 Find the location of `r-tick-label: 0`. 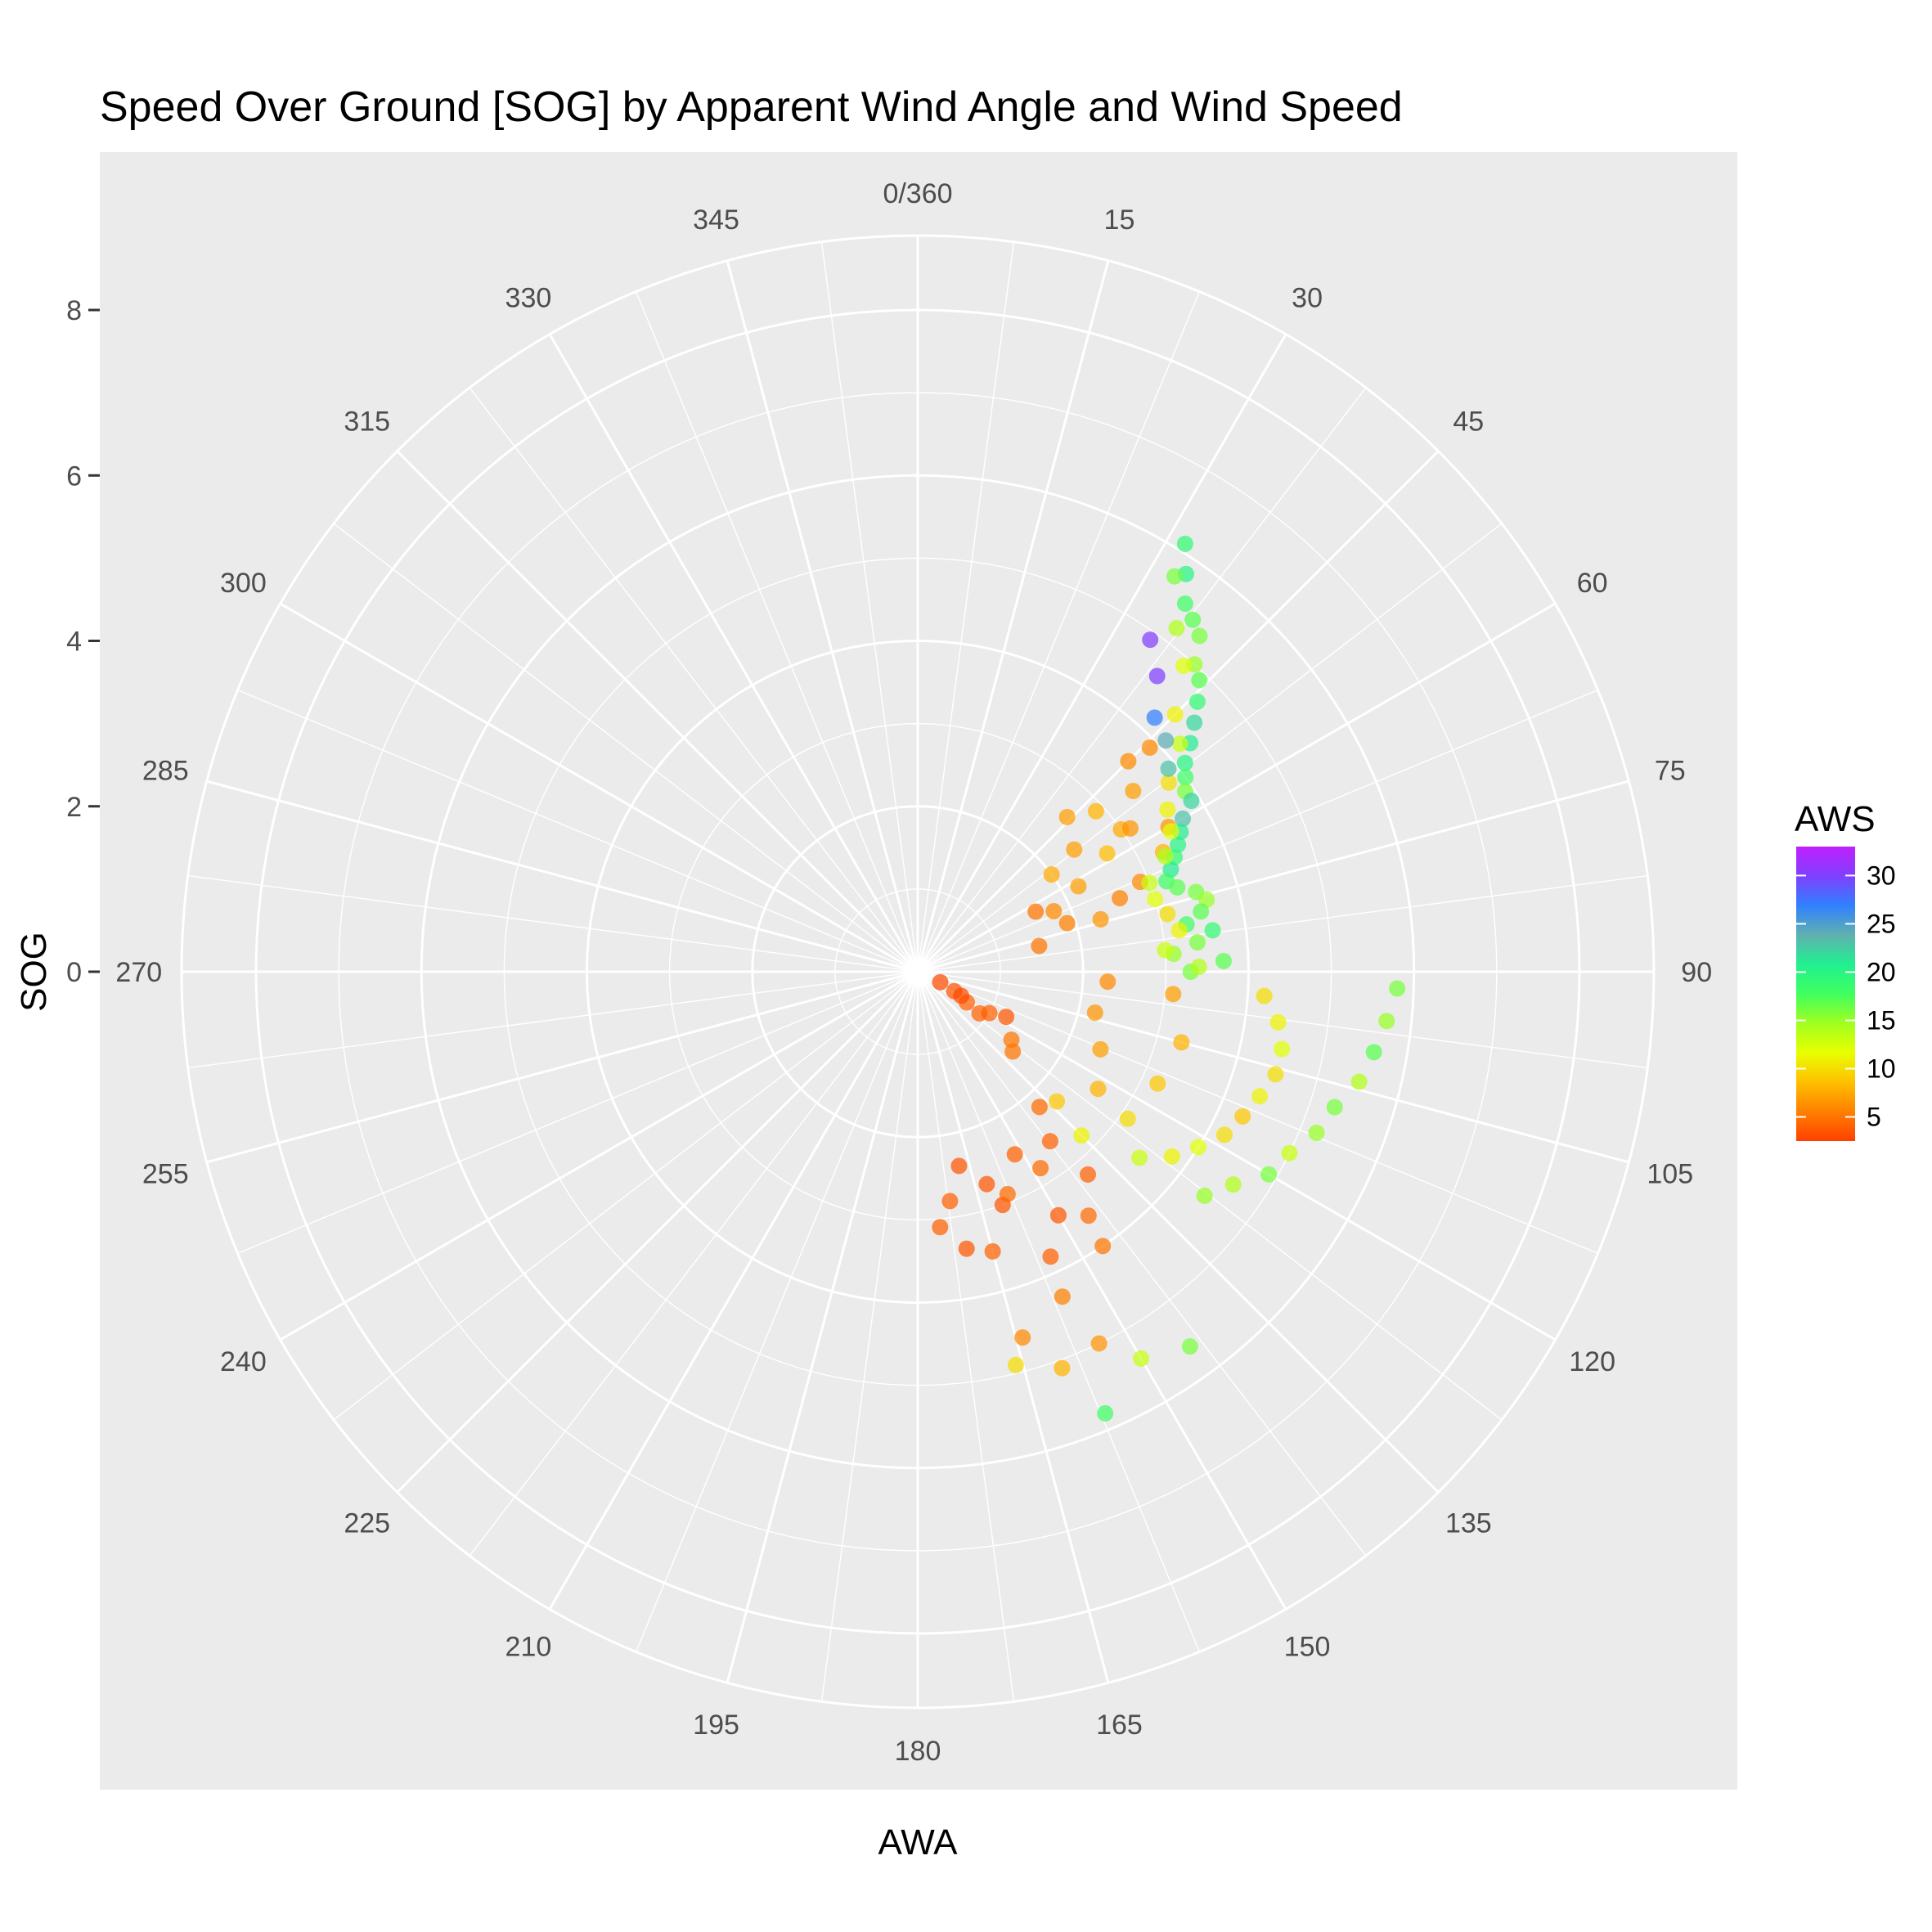

r-tick-label: 0 is located at coordinates (74, 973).